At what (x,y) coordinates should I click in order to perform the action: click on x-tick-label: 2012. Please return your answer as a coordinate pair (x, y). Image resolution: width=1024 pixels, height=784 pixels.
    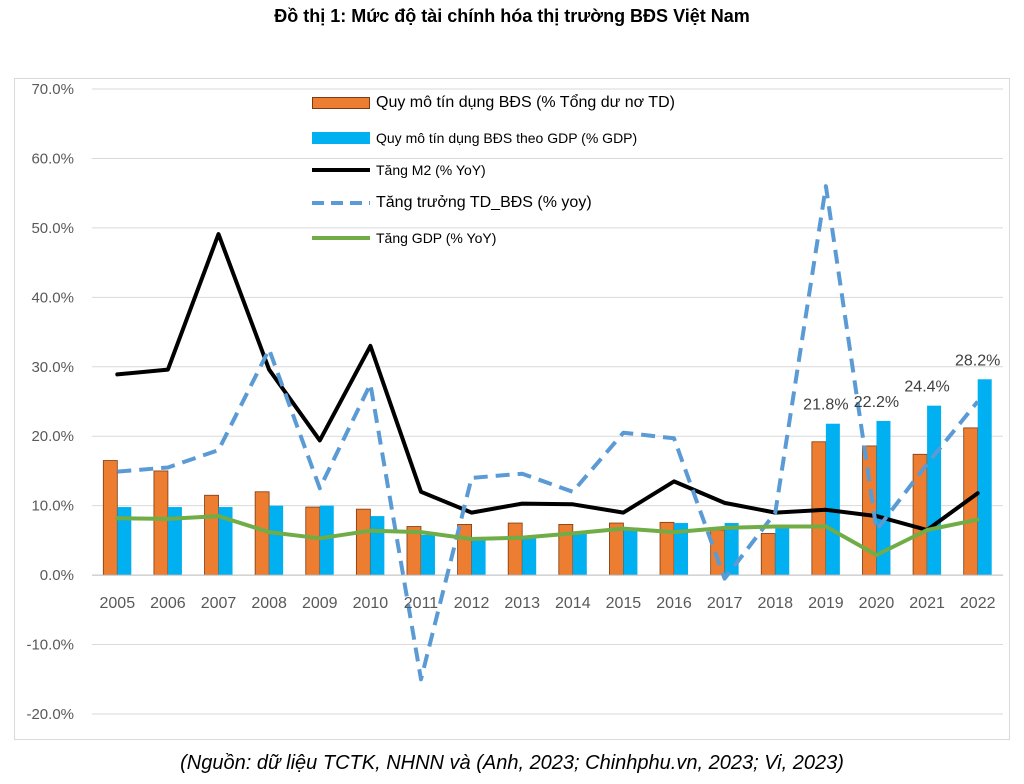
    Looking at the image, I should click on (472, 603).